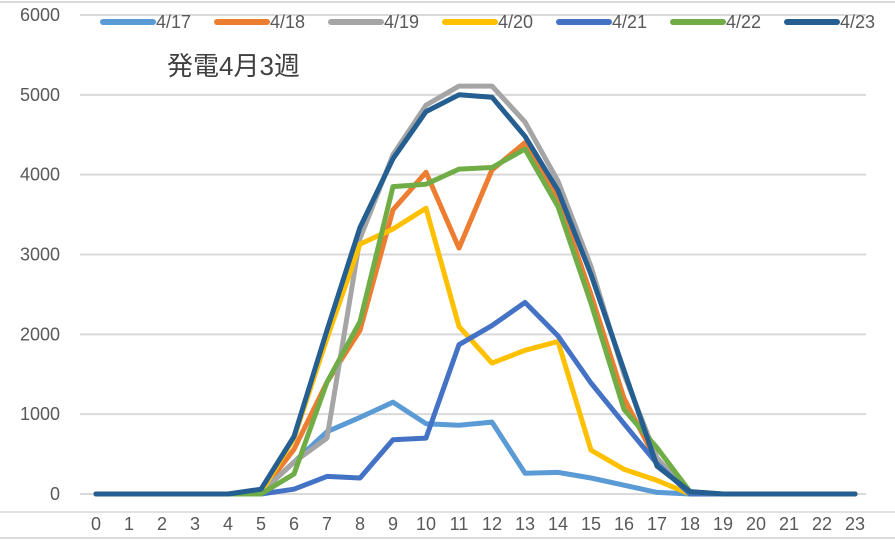 The image size is (895, 540). I want to click on legend-item: 4/18, so click(259, 22).